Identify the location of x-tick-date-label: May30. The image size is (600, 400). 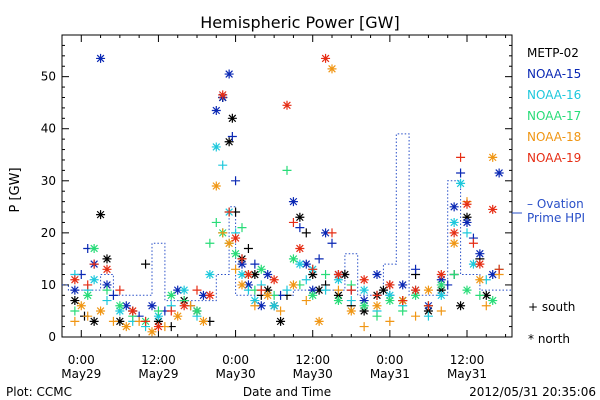
(313, 374).